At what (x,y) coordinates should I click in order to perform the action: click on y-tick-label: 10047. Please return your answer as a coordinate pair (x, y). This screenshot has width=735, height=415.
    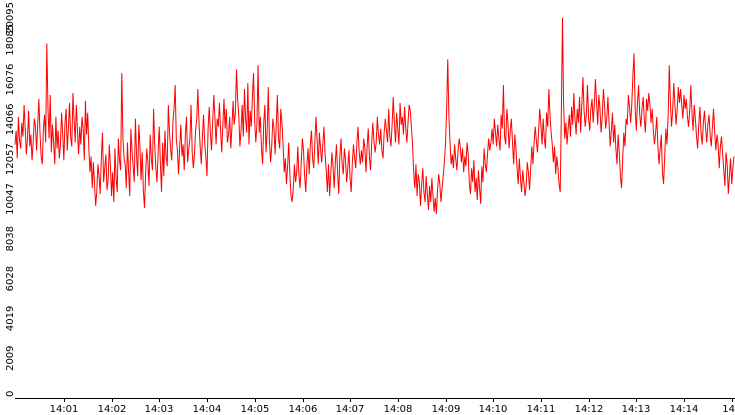
    Looking at the image, I should click on (10, 199).